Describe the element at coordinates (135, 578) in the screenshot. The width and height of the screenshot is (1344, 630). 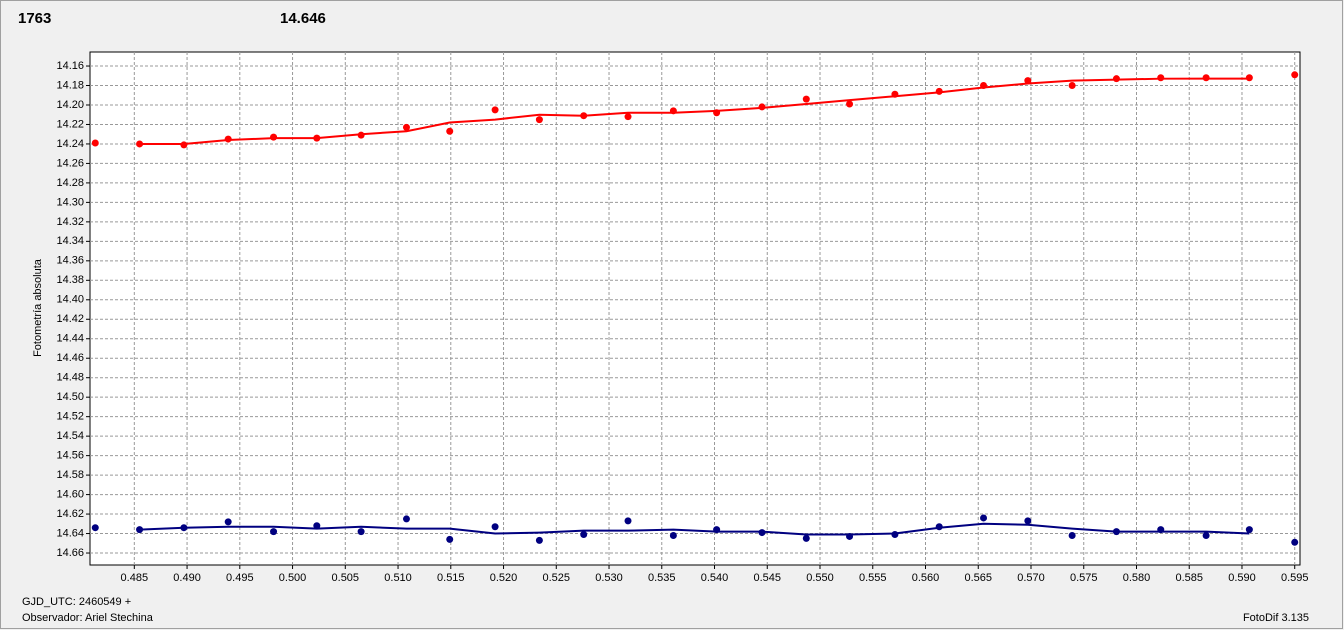
I see `x-tick-label: 0.485` at that location.